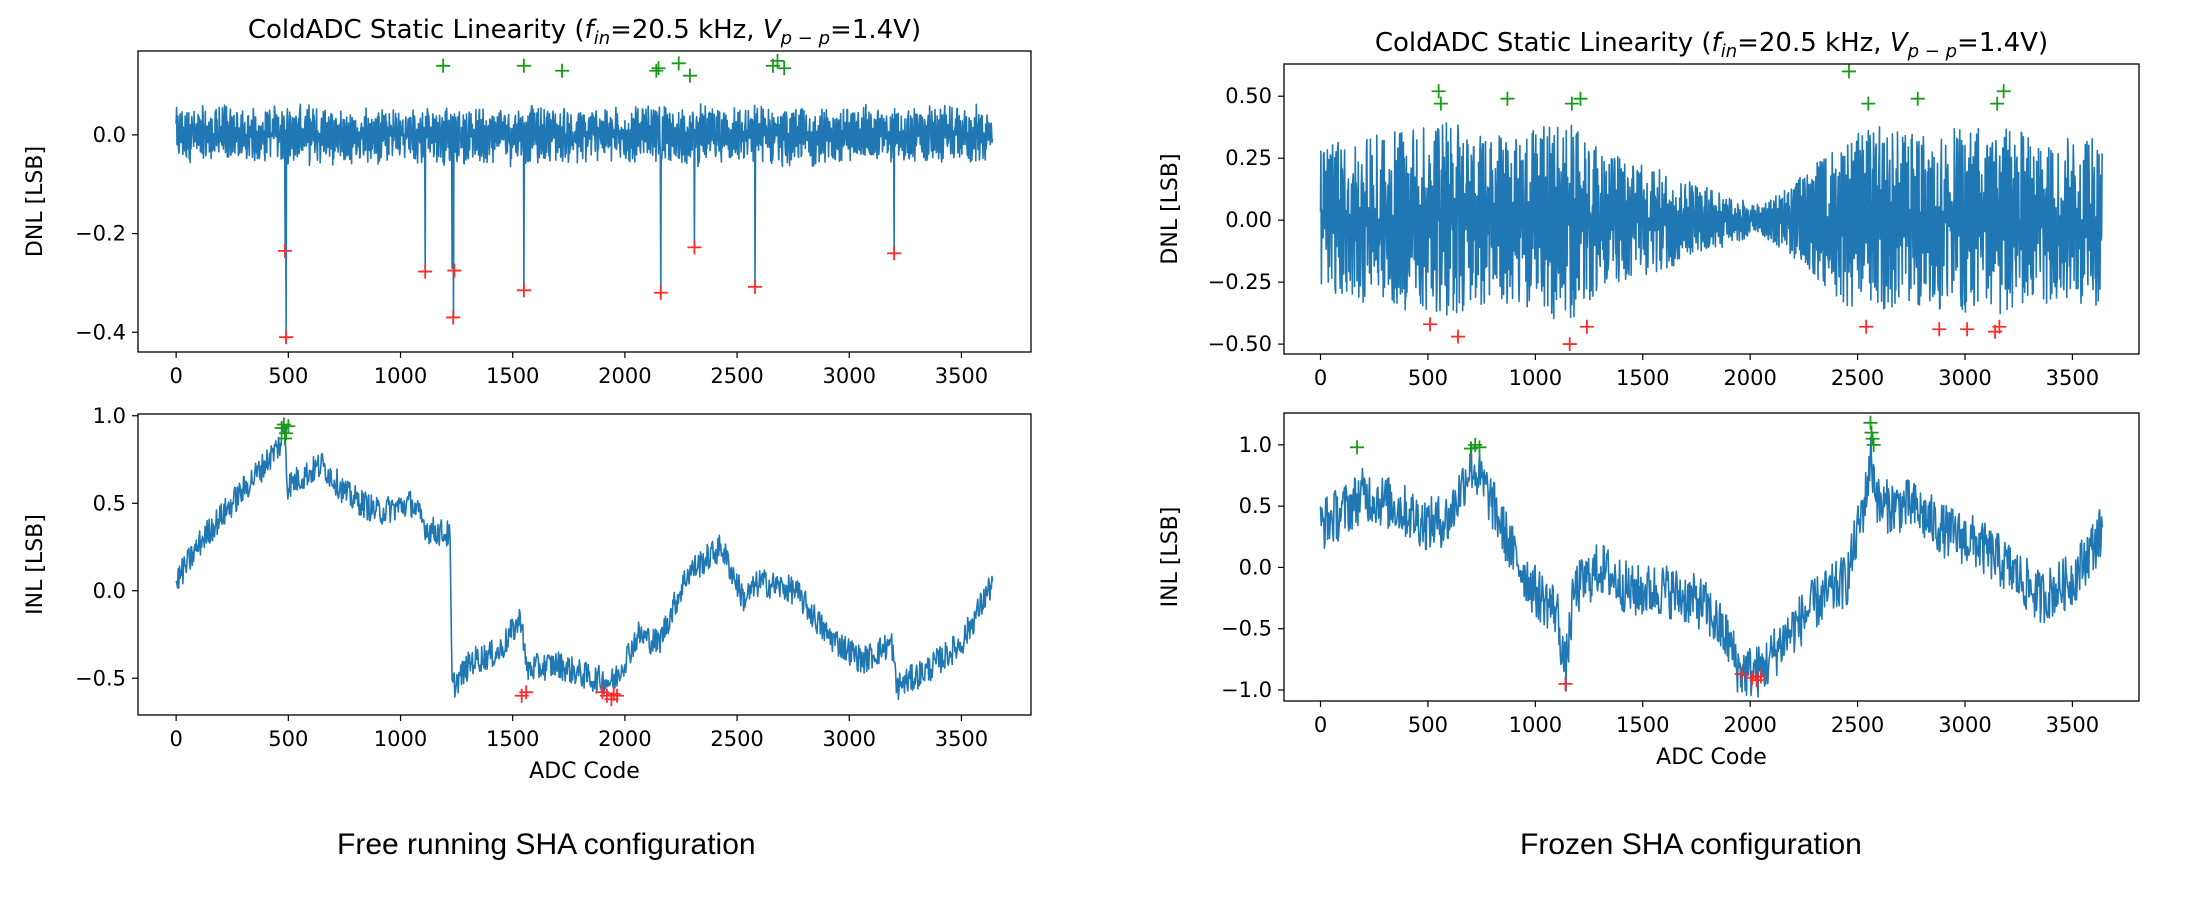 The height and width of the screenshot is (908, 2194). What do you see at coordinates (1535, 378) in the screenshot?
I see `right-top-xtick-label-1000: 1000` at bounding box center [1535, 378].